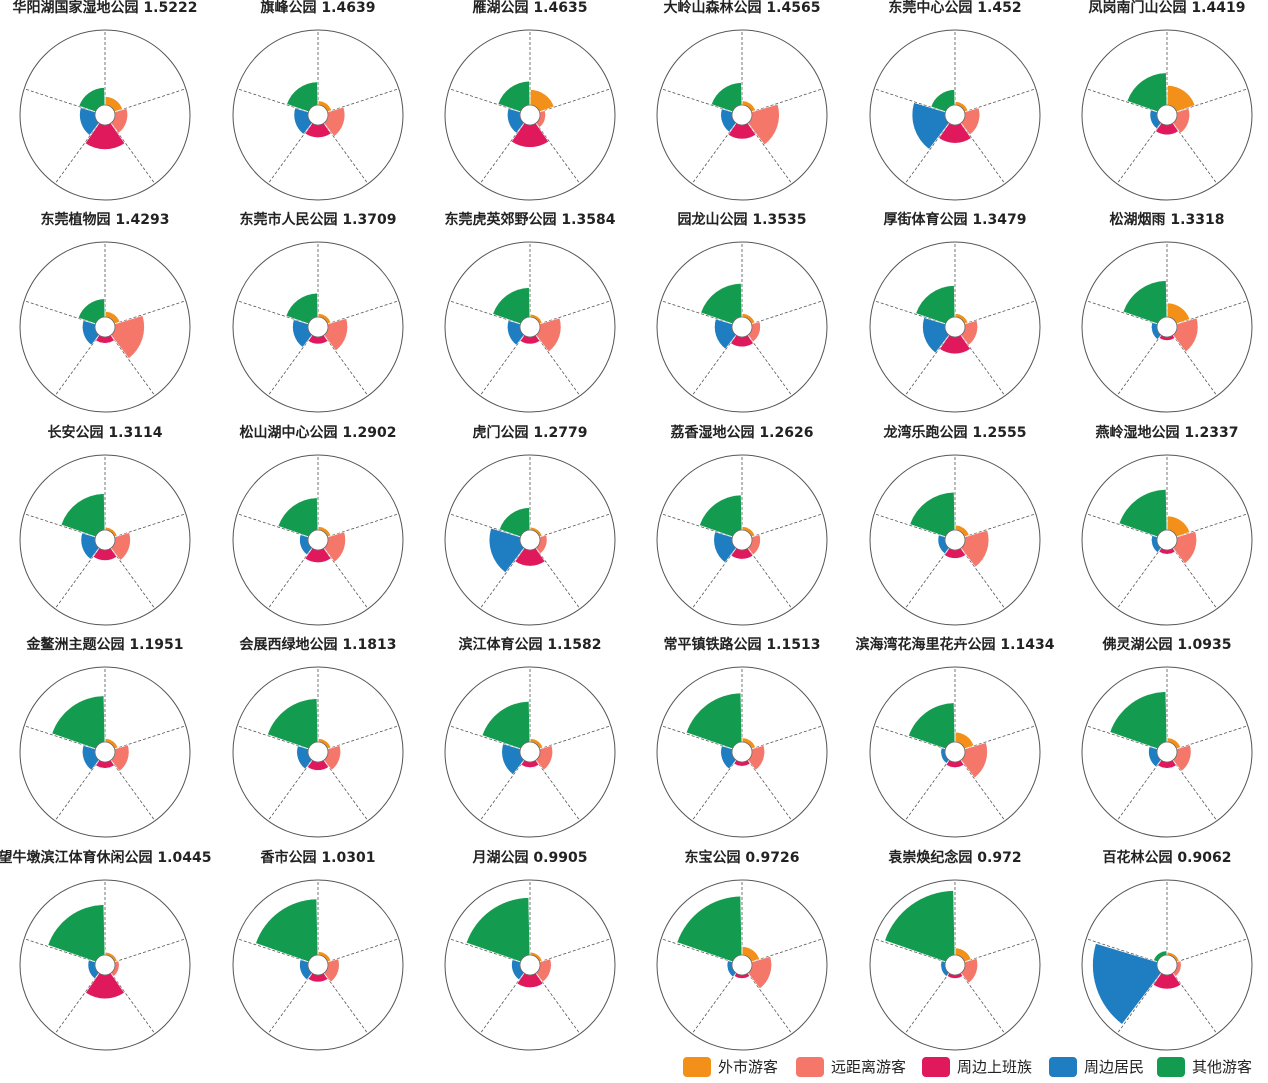 The image size is (1268, 1083). I want to click on rose-panel: 香市公园 1.0301, so click(318, 950).